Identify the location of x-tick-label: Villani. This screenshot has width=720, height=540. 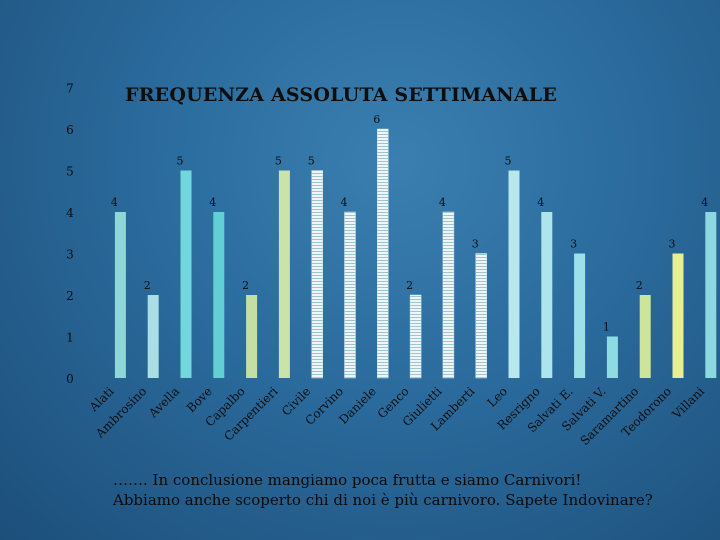
(688, 403).